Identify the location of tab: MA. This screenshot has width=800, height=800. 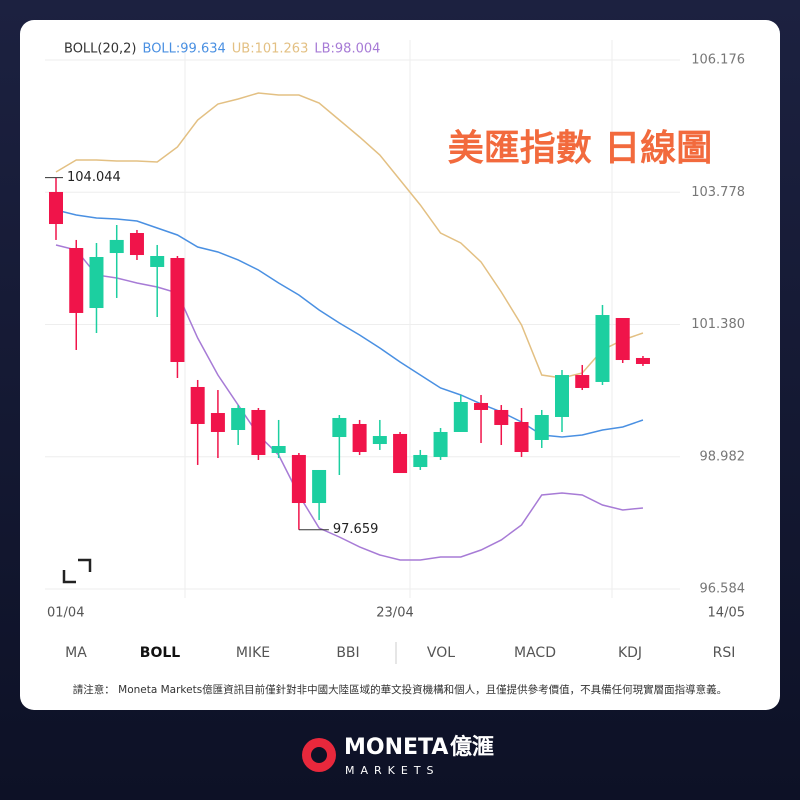
(76, 653).